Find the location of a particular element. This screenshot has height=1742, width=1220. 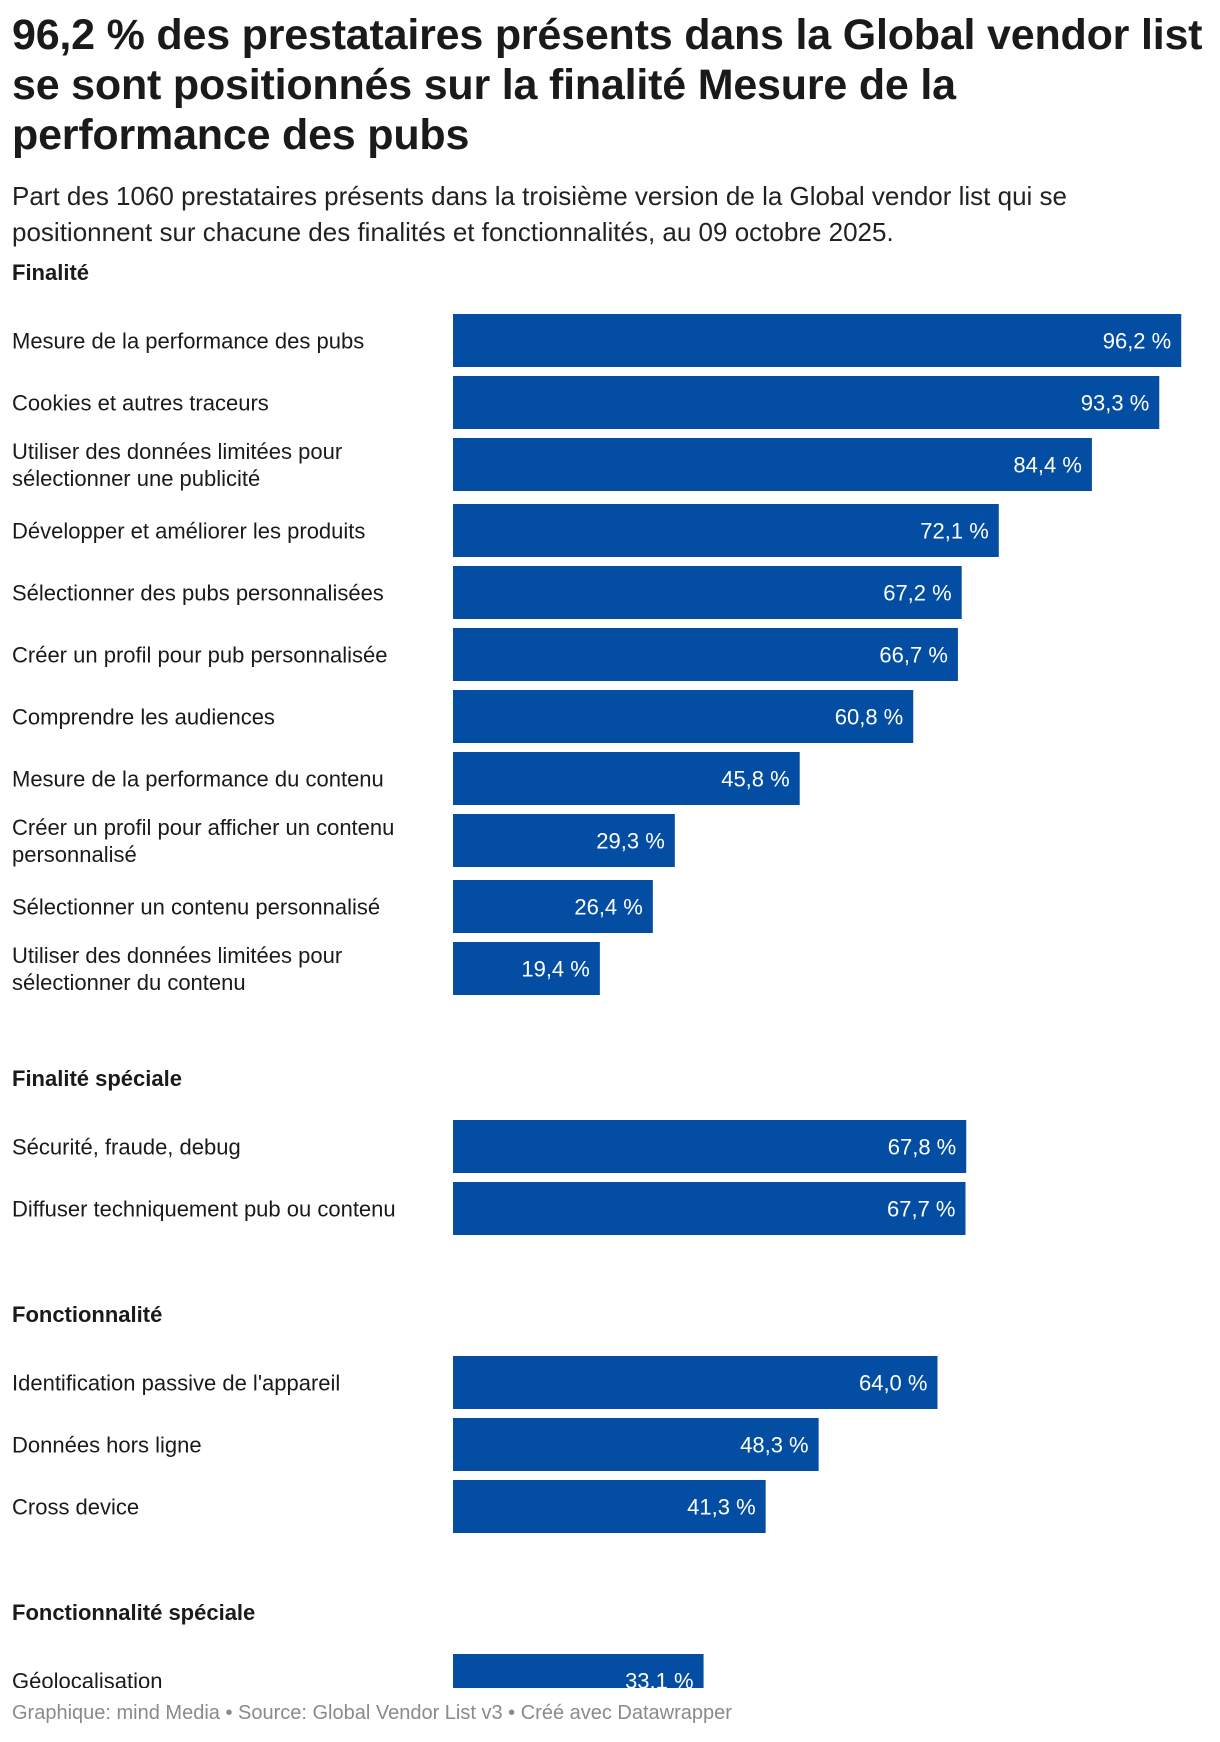

bar-value-label: 67,7 % is located at coordinates (921, 1209).